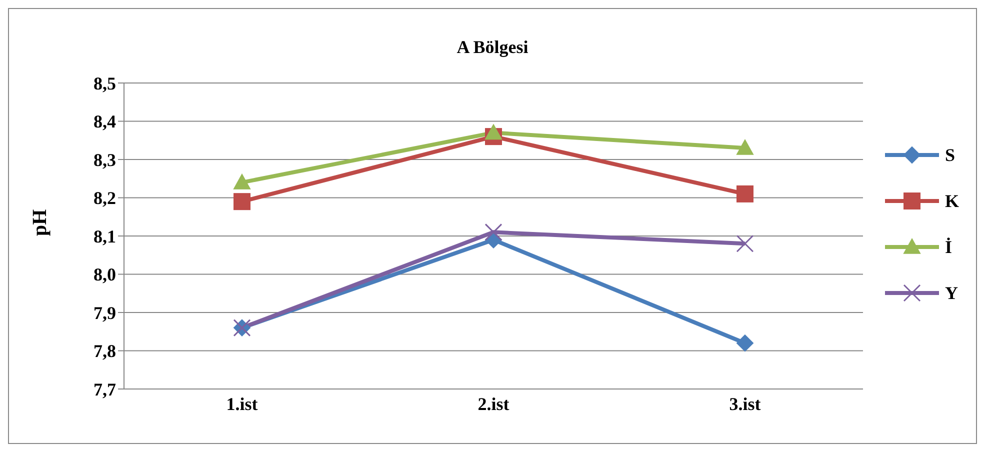 This screenshot has width=987, height=454. I want to click on x-tick-label: 2.ist, so click(494, 404).